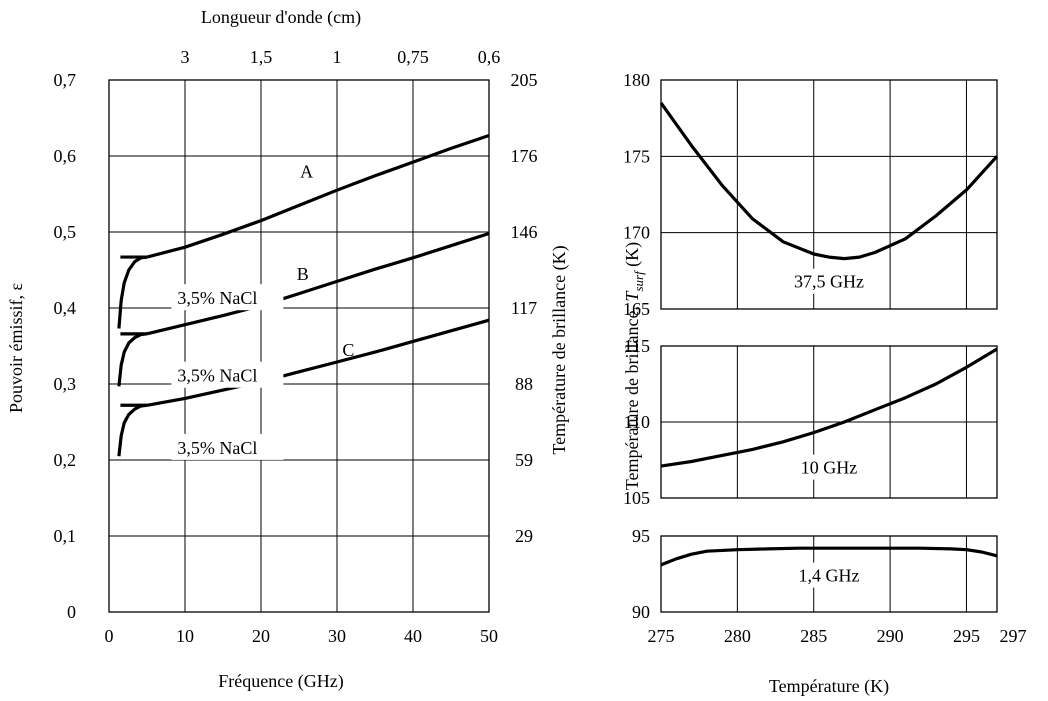  Describe the element at coordinates (65, 232) in the screenshot. I see `left-y-tick-label: 0,5` at that location.